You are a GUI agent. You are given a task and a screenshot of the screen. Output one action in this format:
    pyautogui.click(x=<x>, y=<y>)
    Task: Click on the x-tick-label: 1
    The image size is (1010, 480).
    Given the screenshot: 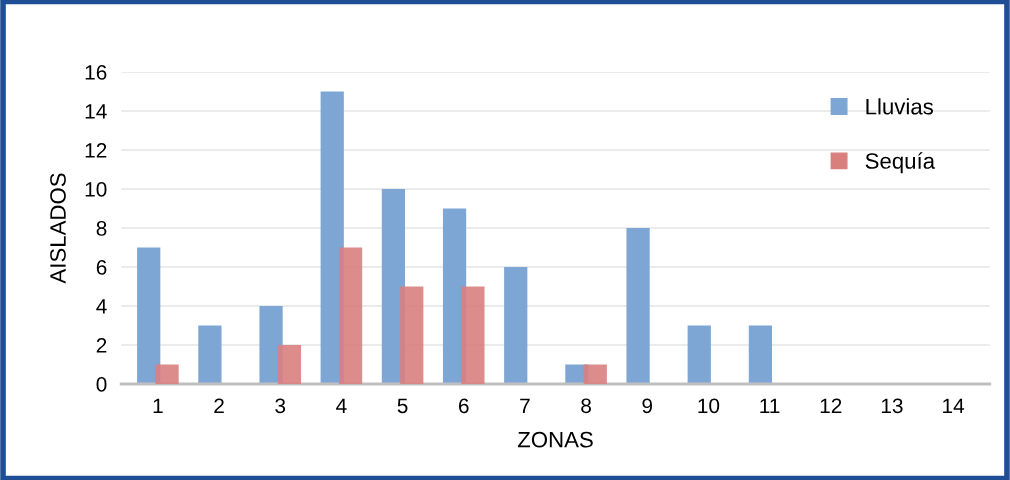 What is the action you would take?
    pyautogui.click(x=158, y=405)
    